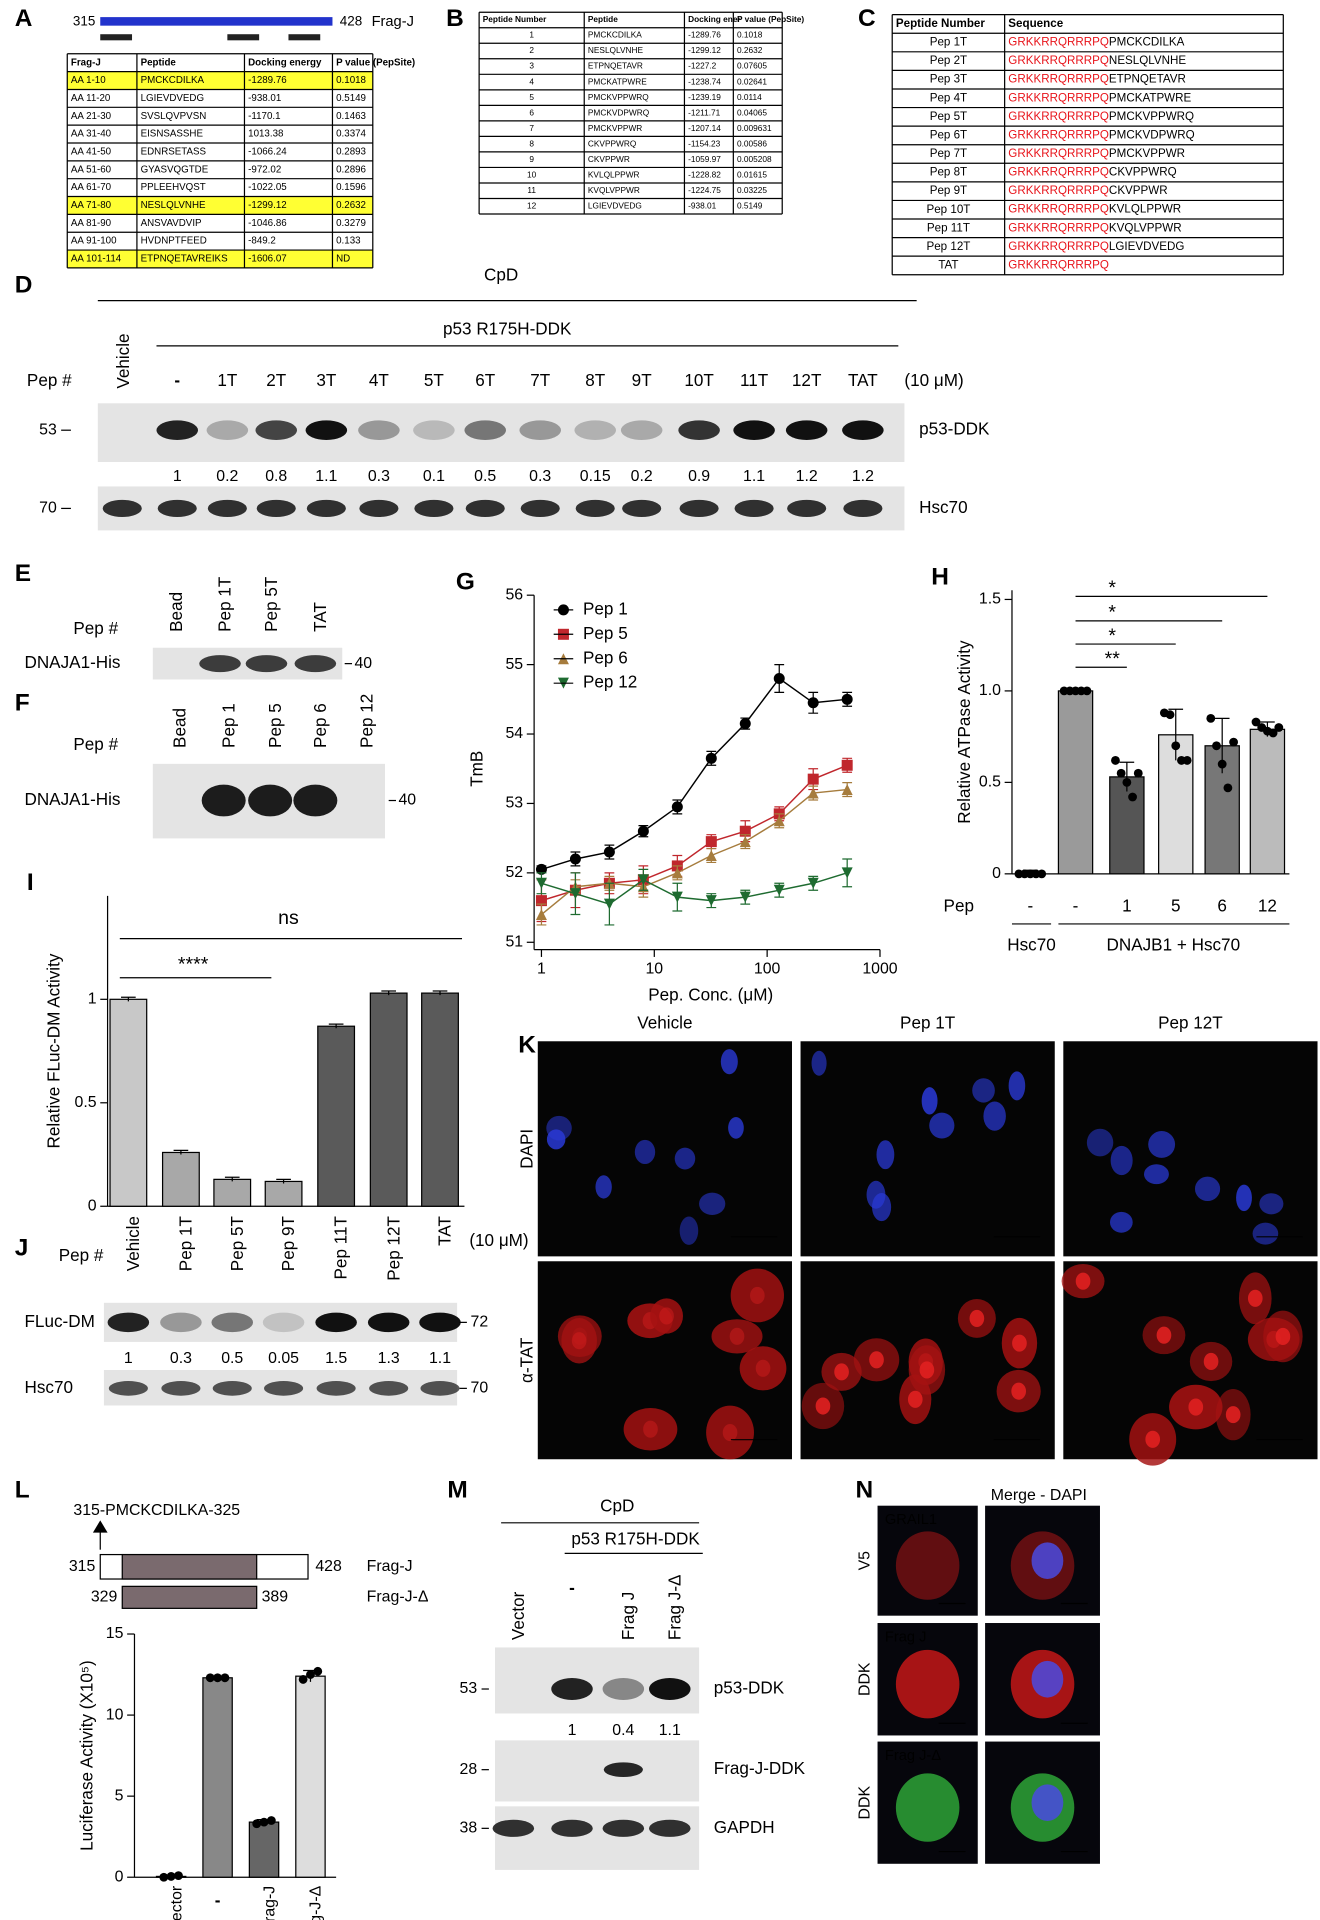 This screenshot has height=1920, width=1320. I want to click on cell: EISNSASSHE, so click(172, 134).